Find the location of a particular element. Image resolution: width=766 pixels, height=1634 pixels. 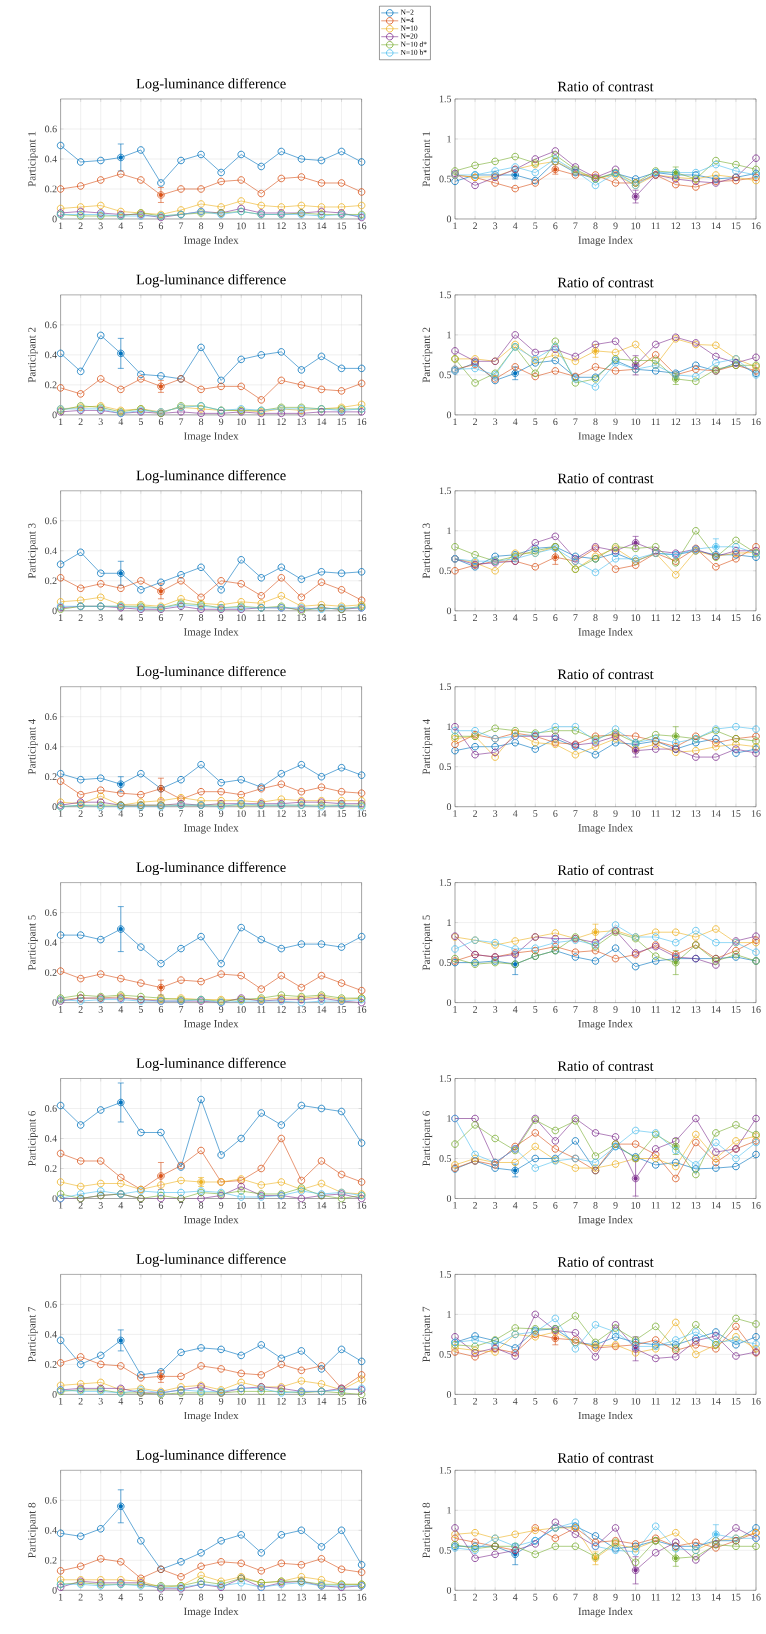

y-axis-title: Participant 6 is located at coordinates (33, 1138).